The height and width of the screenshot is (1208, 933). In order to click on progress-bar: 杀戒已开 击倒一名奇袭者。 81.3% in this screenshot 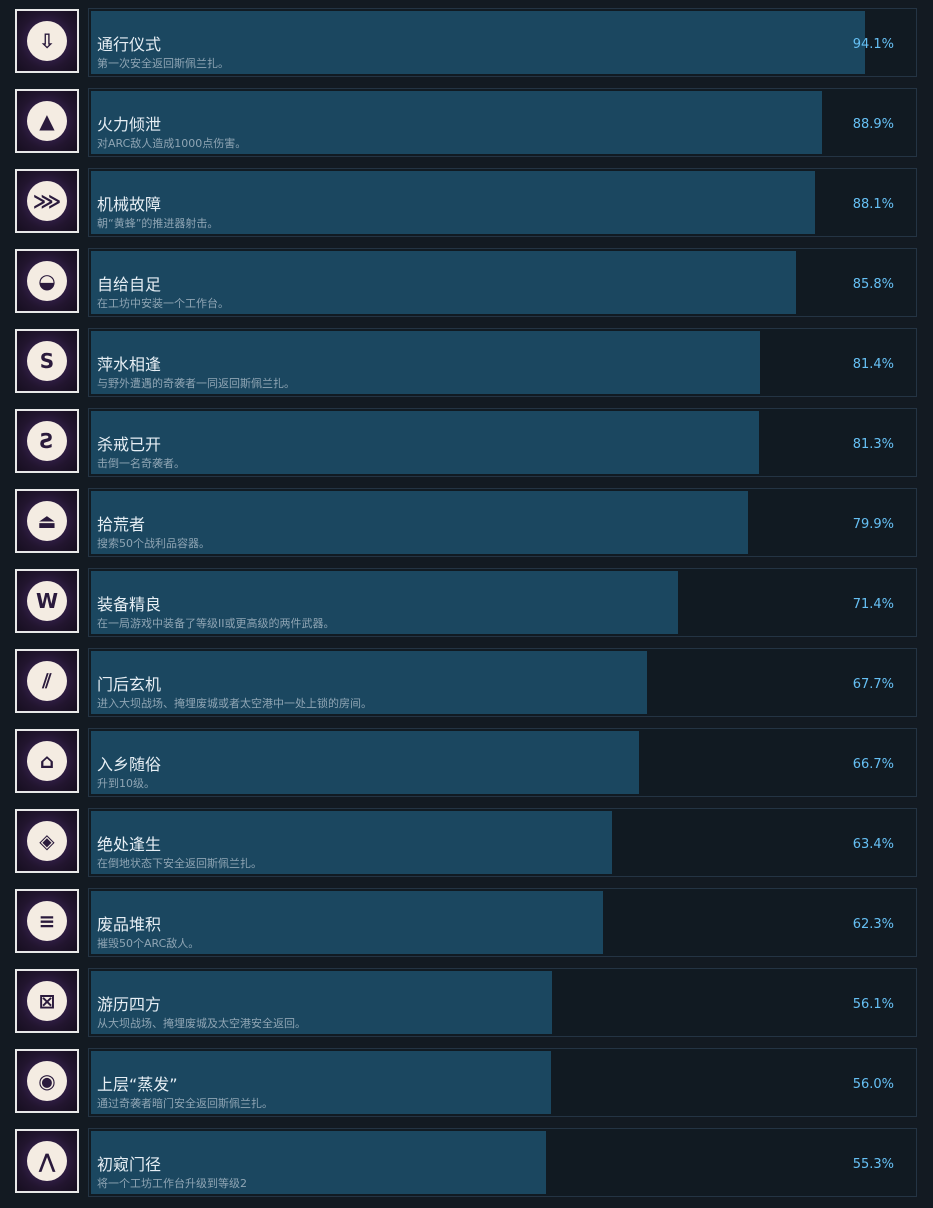, I will do `click(502, 442)`.